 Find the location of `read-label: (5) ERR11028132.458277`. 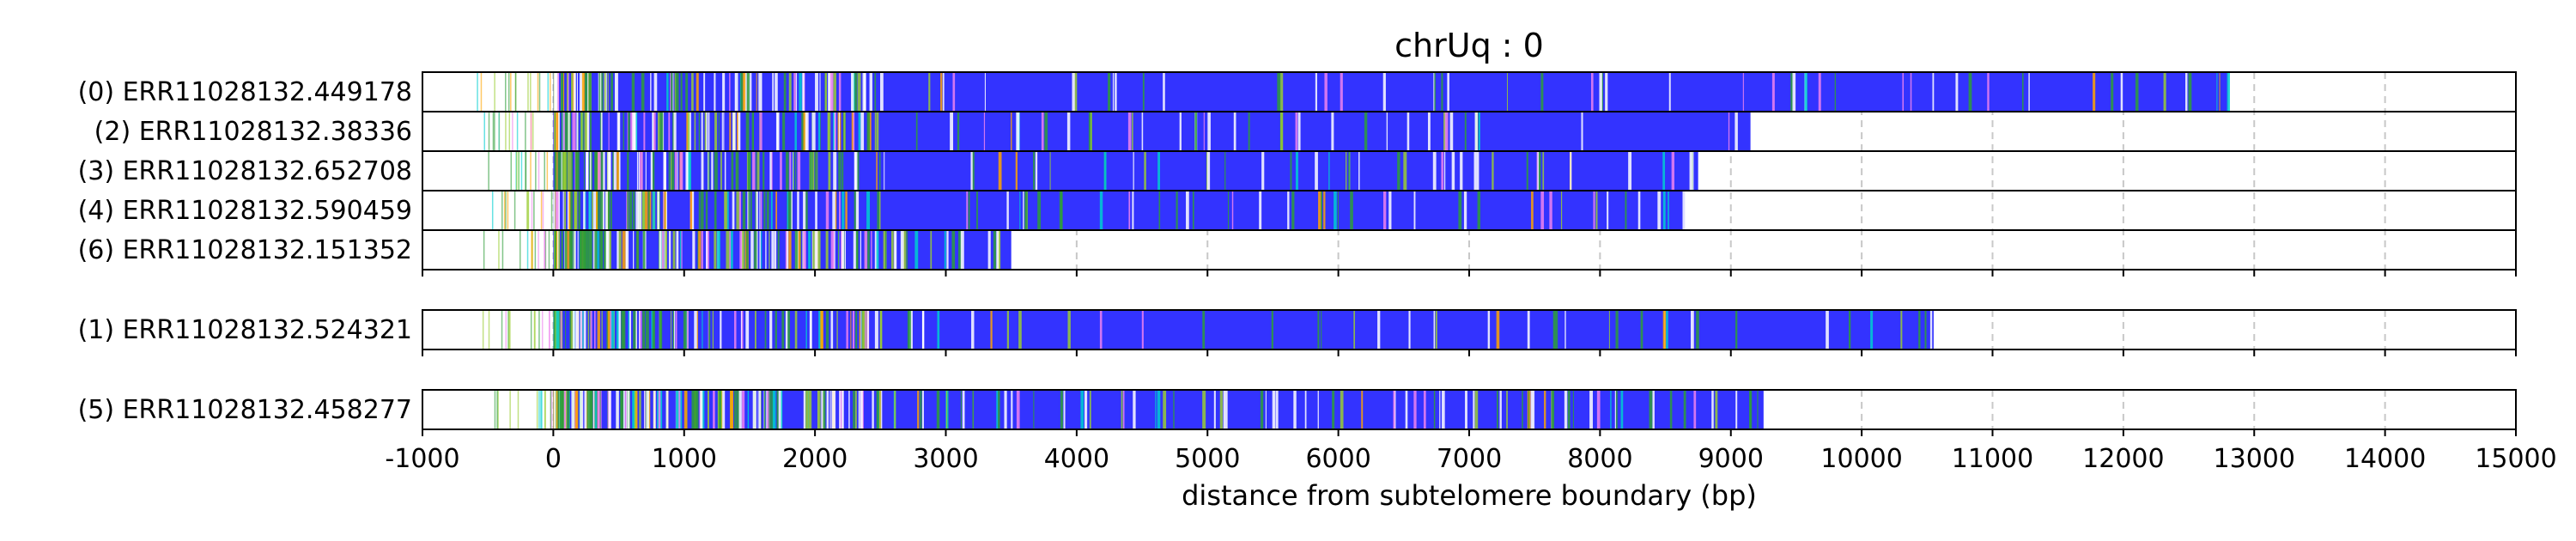

read-label: (5) ERR11028132.458277 is located at coordinates (245, 410).